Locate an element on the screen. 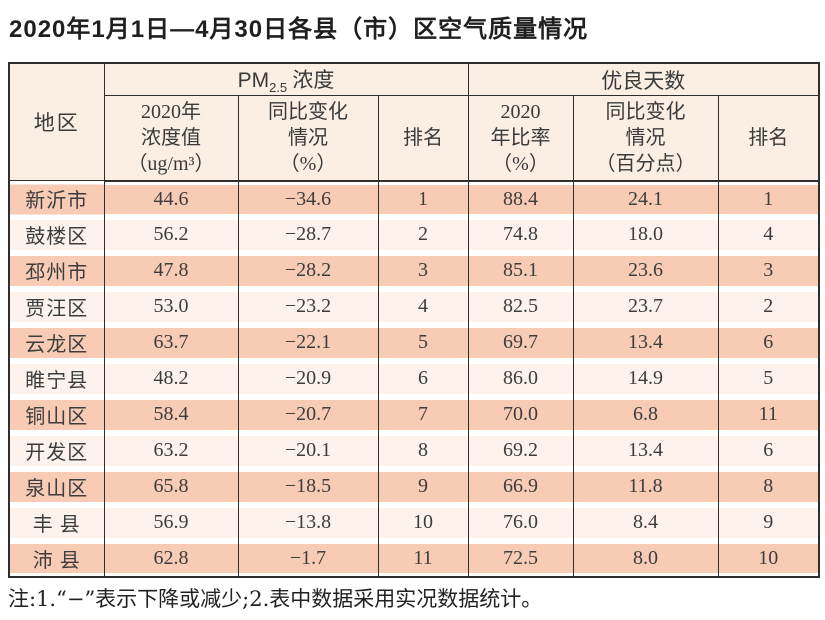 The image size is (825, 620). table-row: 铜山区 58.4 −20.7 7 70.0 6.8 11 is located at coordinates (414, 414).